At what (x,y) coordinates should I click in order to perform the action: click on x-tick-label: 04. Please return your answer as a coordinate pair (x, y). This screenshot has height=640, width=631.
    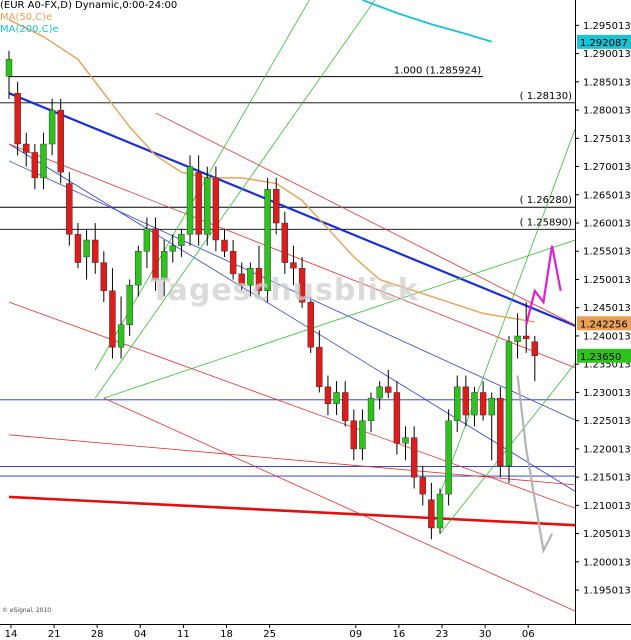
    Looking at the image, I should click on (140, 634).